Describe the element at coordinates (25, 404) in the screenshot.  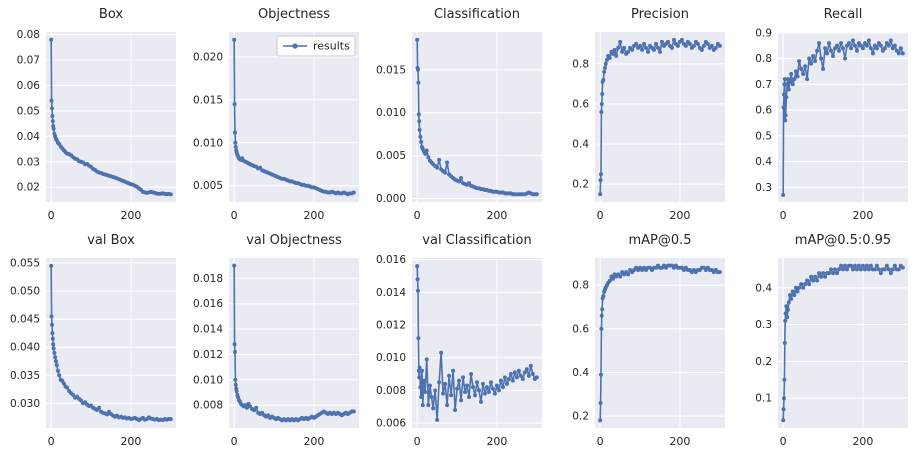
I see `svg-text: 0.030` at that location.